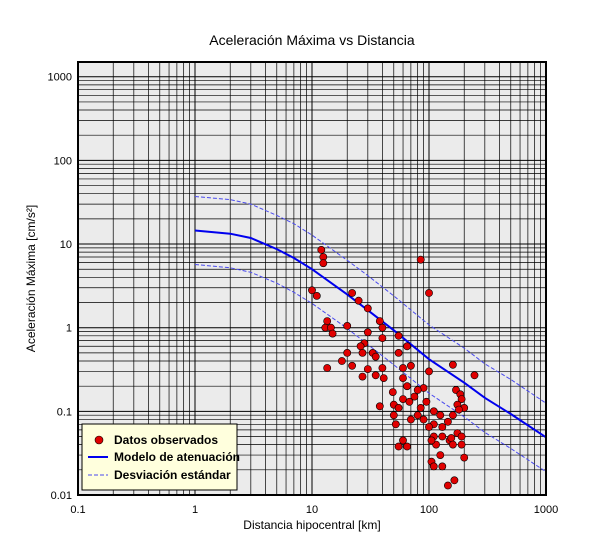  Describe the element at coordinates (312, 40) in the screenshot. I see `chart-title: Aceleración Máxima vs Distancia` at that location.